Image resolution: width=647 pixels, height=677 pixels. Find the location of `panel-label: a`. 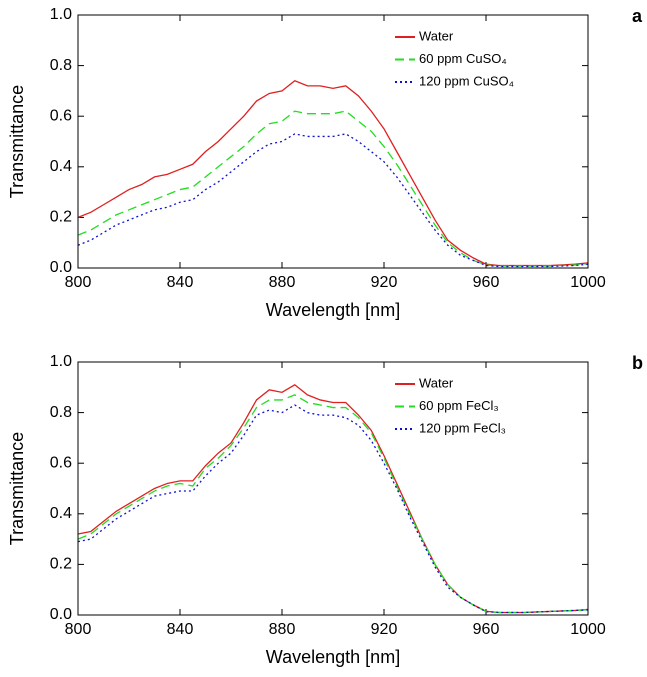

panel-label: a is located at coordinates (637, 16).